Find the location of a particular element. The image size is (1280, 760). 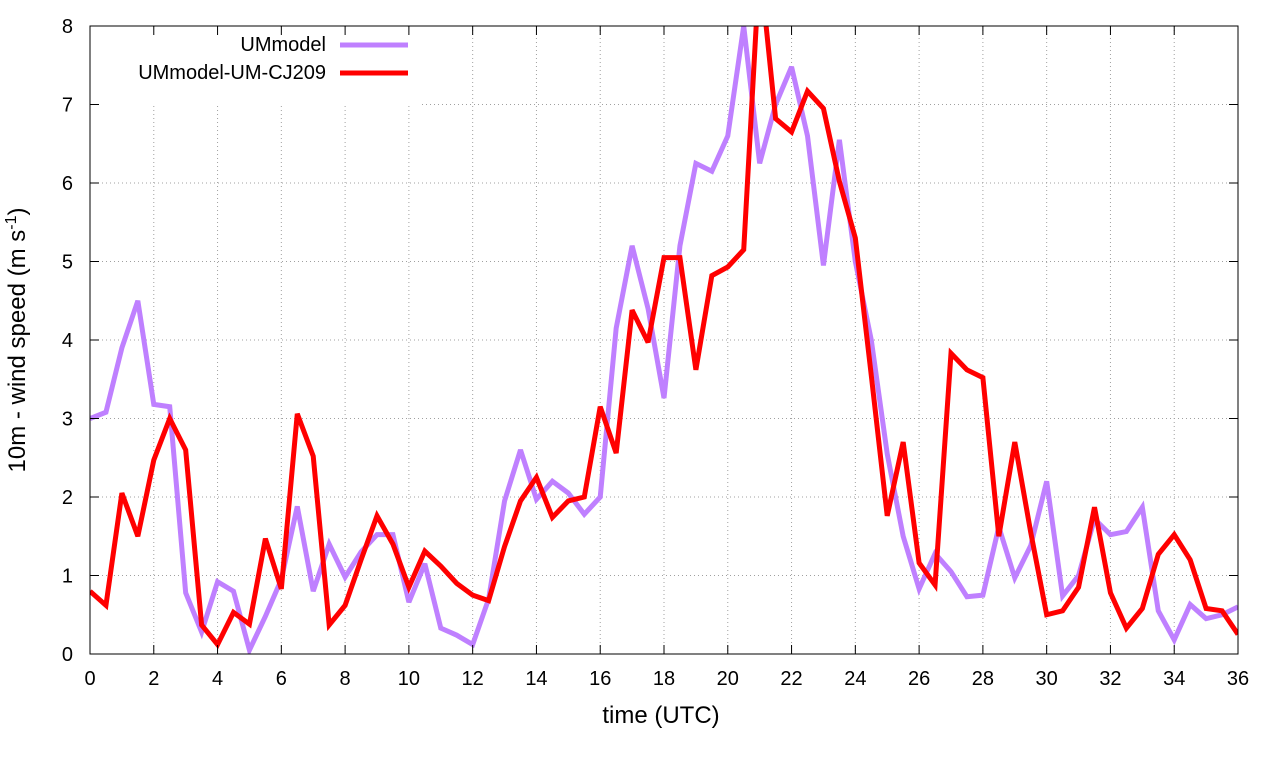

x-tick-label: 32 is located at coordinates (1110, 679).